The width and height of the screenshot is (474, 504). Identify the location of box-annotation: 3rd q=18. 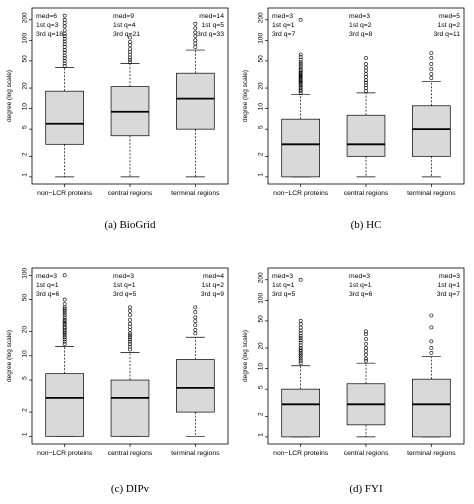
(49, 34).